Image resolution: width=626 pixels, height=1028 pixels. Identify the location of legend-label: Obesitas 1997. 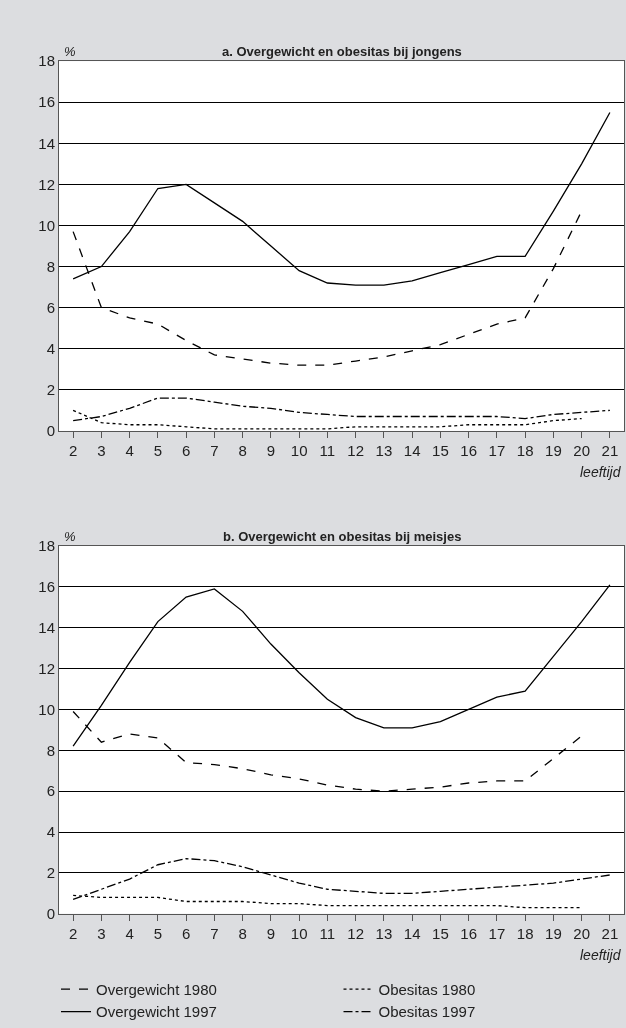
(427, 1012).